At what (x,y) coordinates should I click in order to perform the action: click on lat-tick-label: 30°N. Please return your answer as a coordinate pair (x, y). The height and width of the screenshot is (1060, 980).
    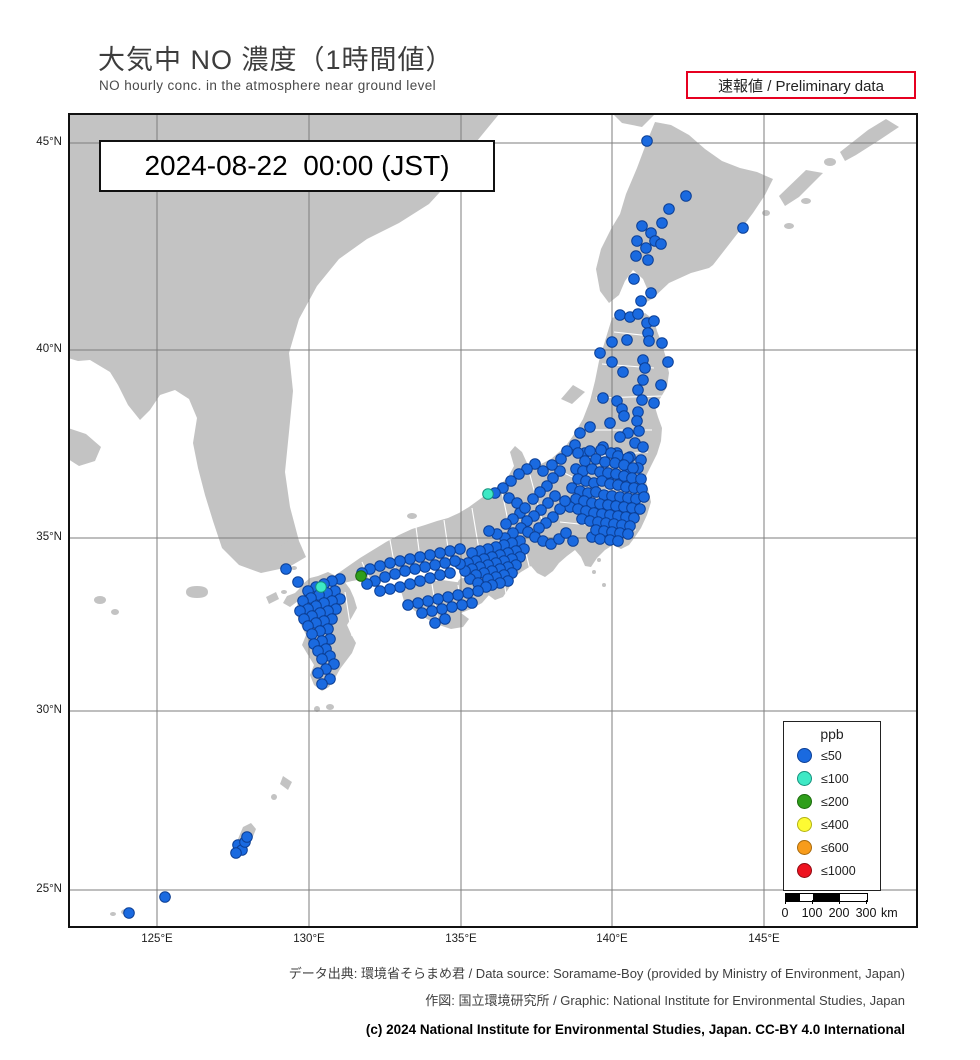
    Looking at the image, I should click on (49, 710).